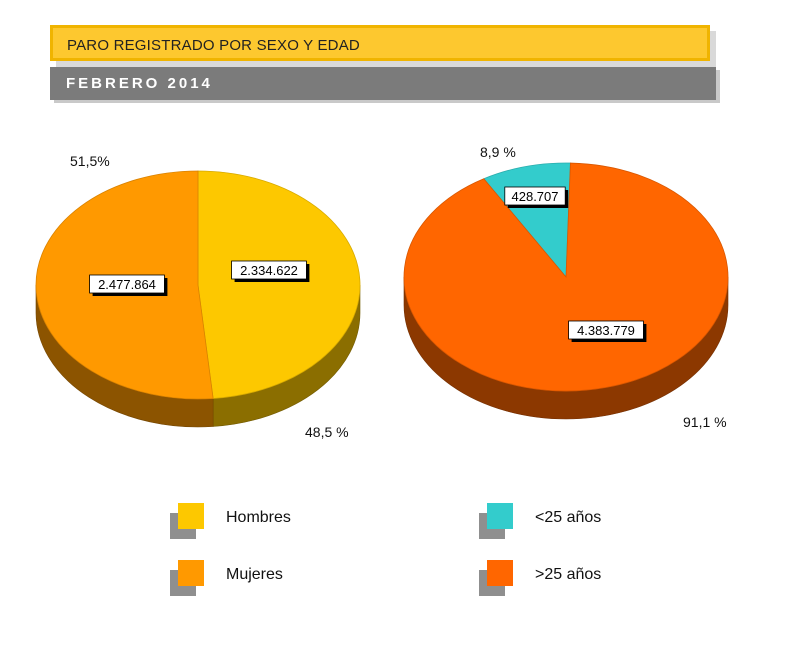  I want to click on value-label: 2.334.622, so click(269, 270).